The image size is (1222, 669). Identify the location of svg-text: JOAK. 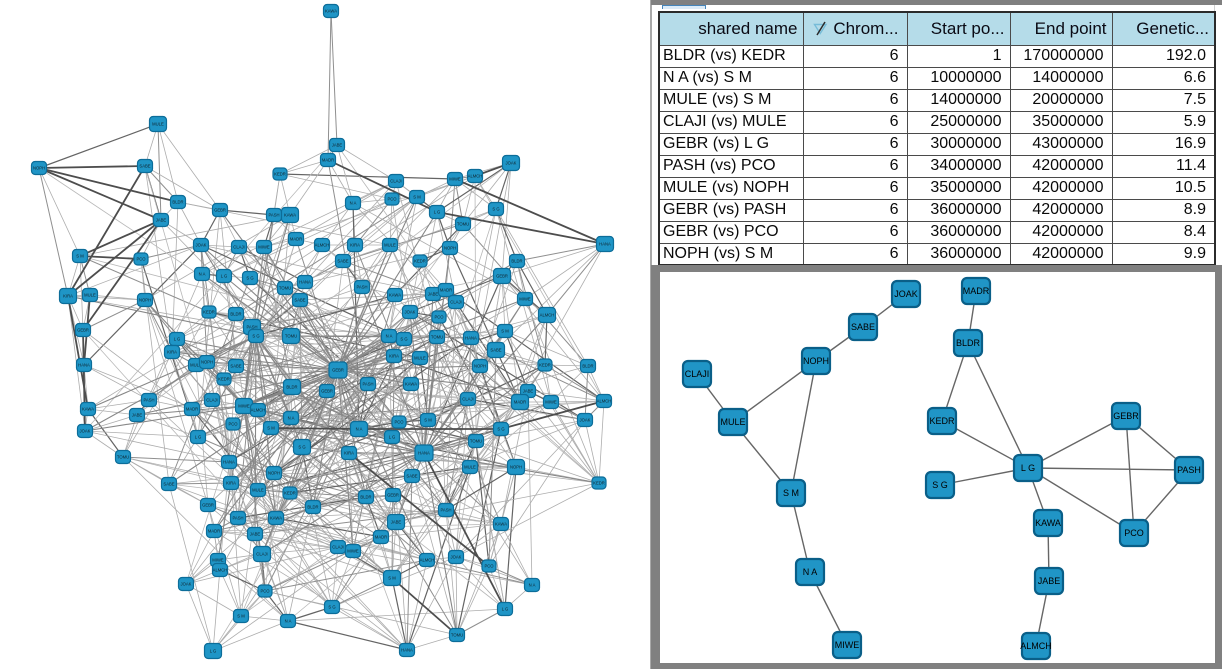
(85, 431).